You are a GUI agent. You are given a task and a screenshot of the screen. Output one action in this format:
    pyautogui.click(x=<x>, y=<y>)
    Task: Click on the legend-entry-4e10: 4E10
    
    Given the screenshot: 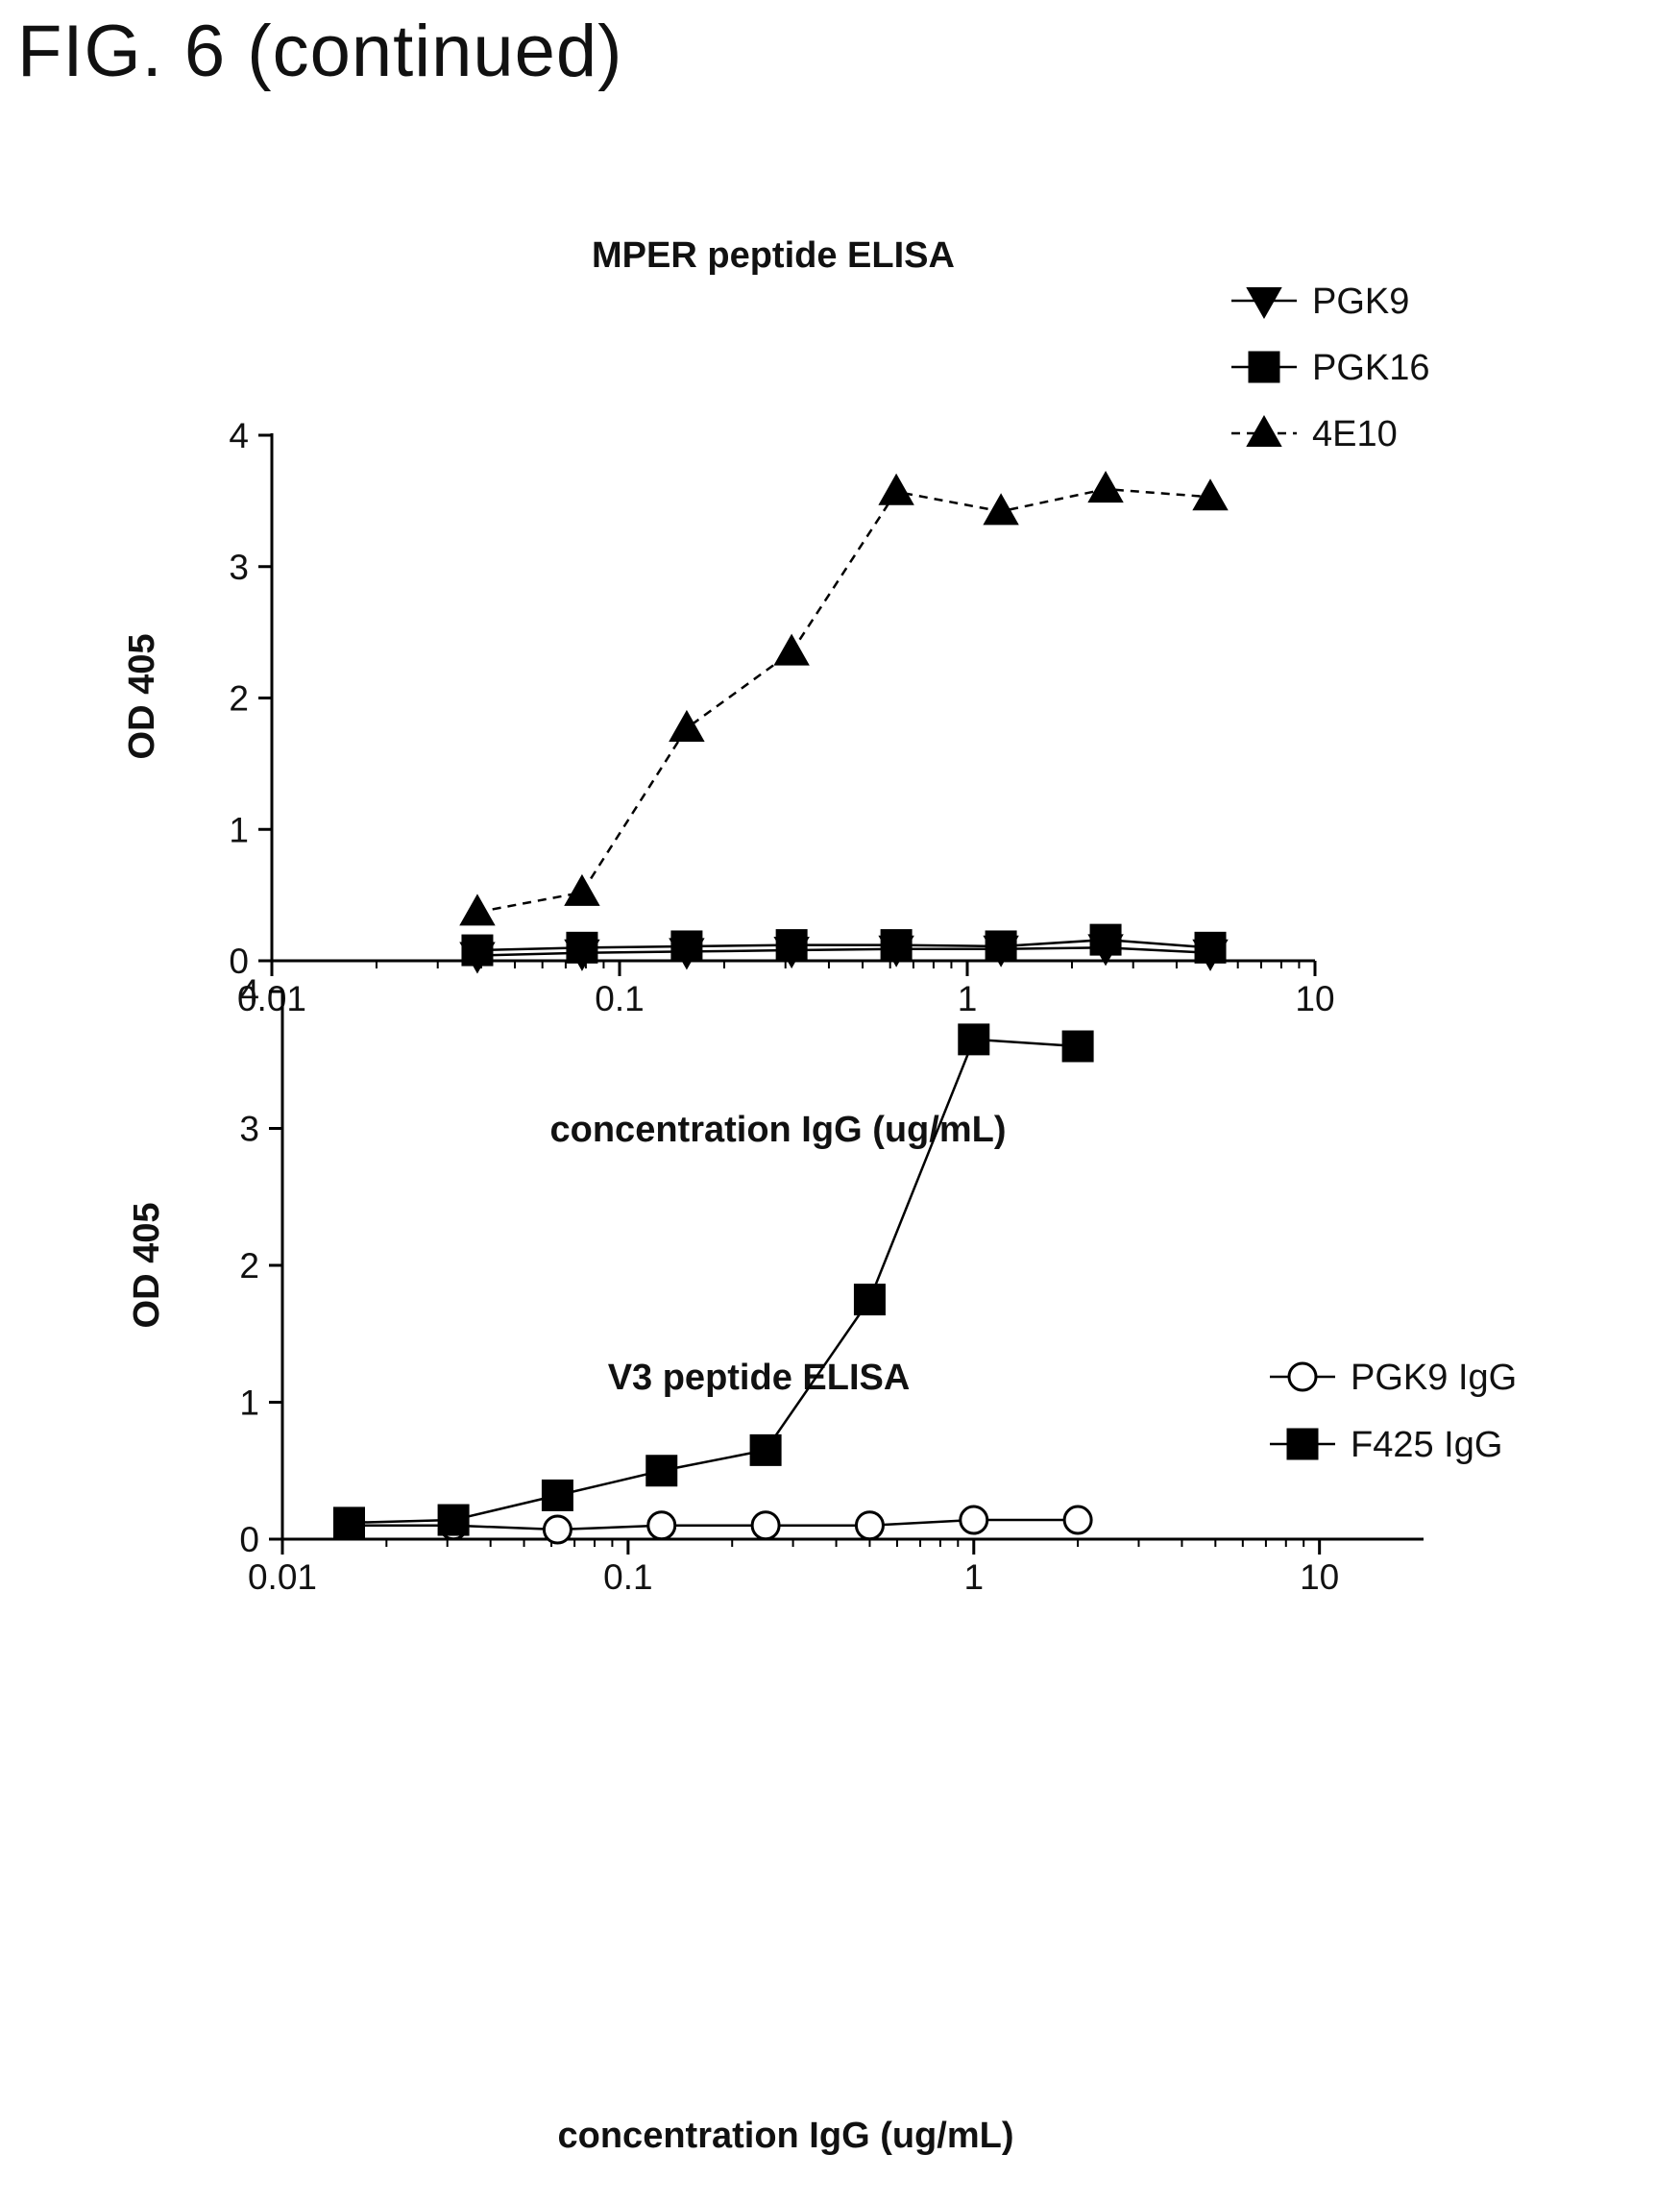 What is the action you would take?
    pyautogui.click(x=1315, y=434)
    